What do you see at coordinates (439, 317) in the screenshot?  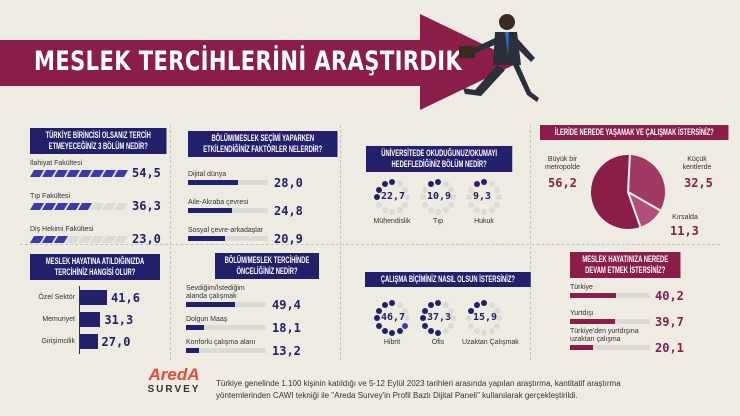 I see `value-label: 37,3` at bounding box center [439, 317].